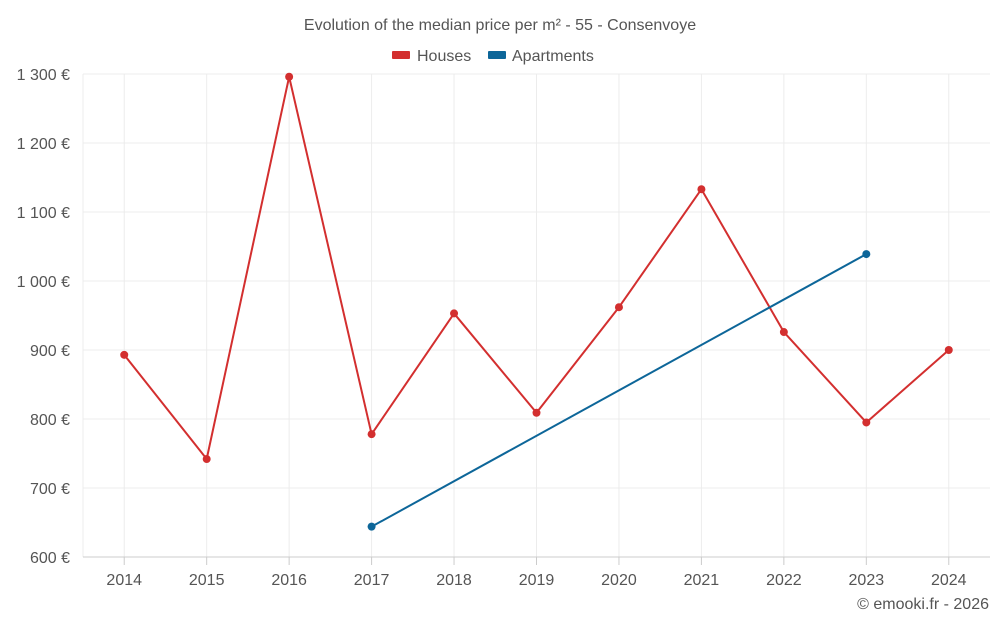 This screenshot has height=625, width=1000. Describe the element at coordinates (401, 55) in the screenshot. I see `legend-swatch-houses` at that location.